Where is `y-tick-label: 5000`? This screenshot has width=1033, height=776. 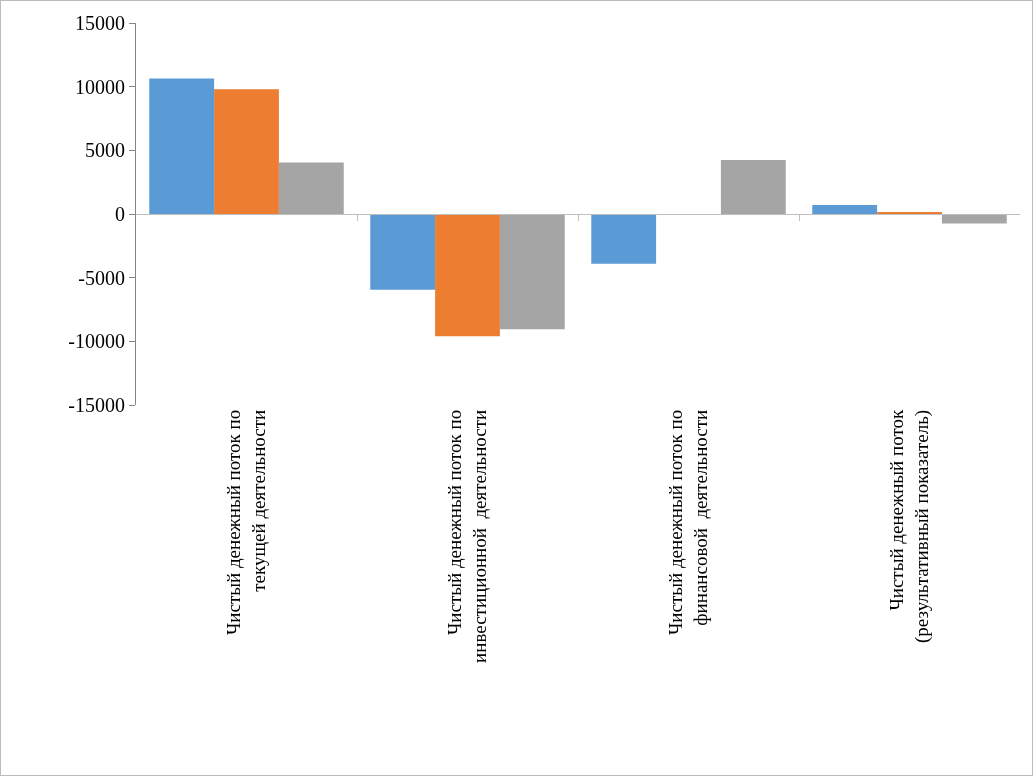
y-tick-label: 5000 is located at coordinates (105, 150).